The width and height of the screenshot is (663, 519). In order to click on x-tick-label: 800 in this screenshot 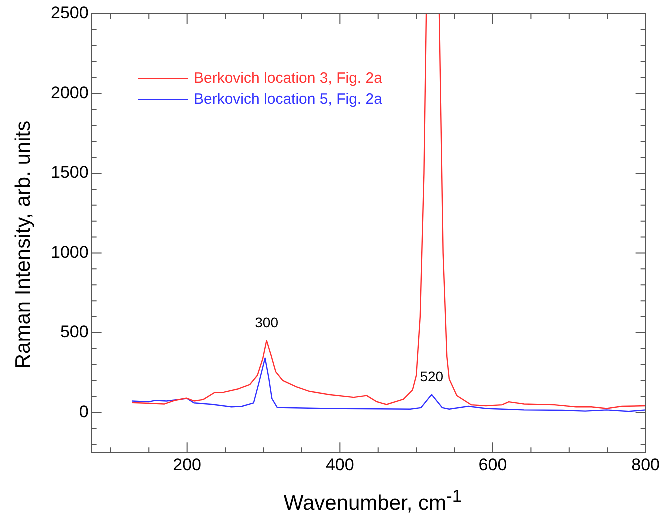, I will do `click(646, 464)`.